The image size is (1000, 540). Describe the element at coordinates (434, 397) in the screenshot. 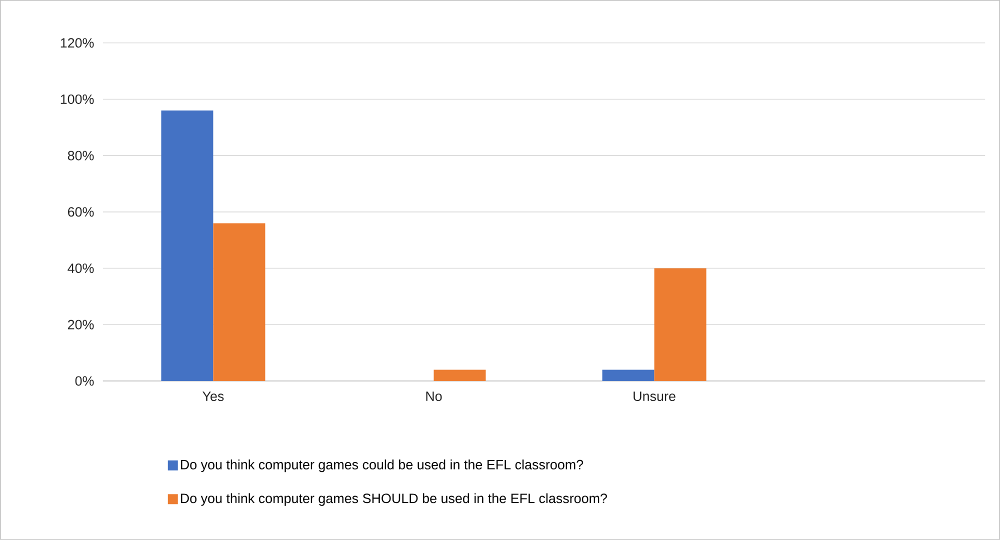

I see `x-tick-label: No` at that location.